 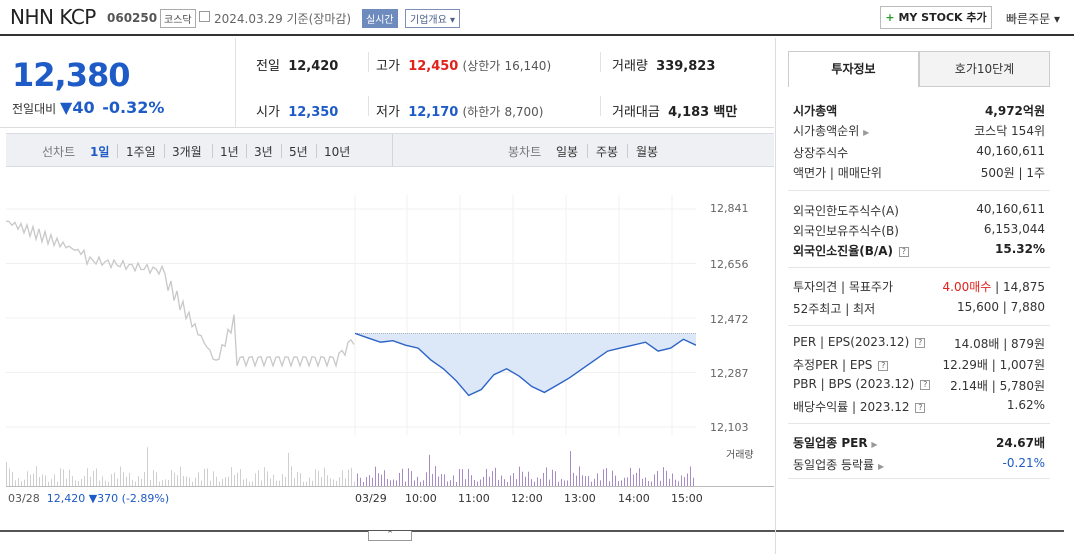 I want to click on change-label: 전일대비, so click(x=34, y=109).